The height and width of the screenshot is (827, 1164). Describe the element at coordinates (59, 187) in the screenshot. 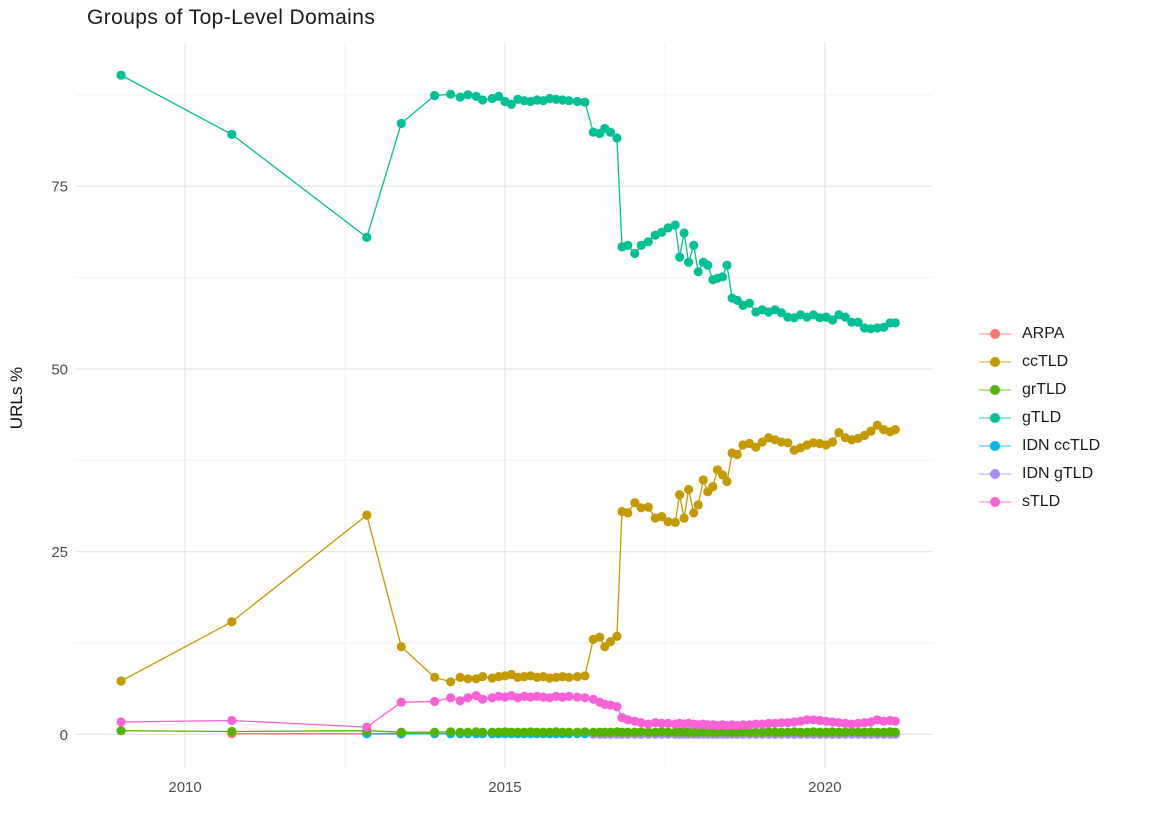

I see `axis-tick-label-y: 75` at that location.